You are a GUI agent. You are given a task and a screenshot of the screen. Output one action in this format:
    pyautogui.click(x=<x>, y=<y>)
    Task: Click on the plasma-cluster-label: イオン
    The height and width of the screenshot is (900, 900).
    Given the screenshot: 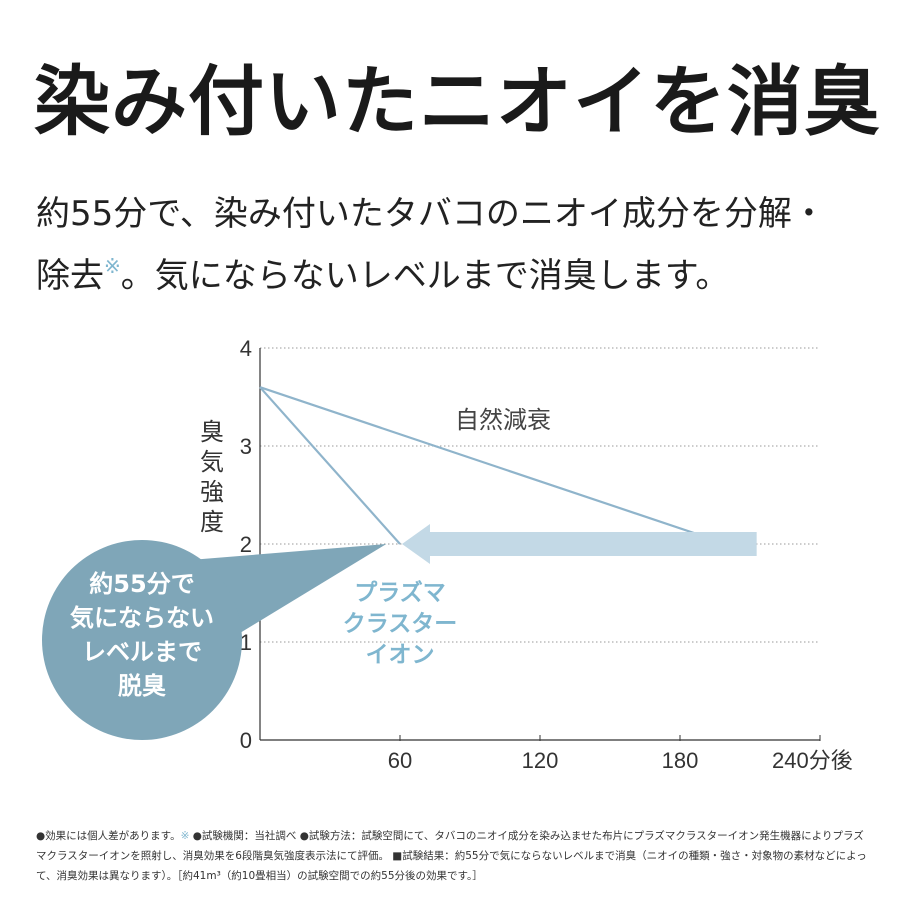 What is the action you would take?
    pyautogui.click(x=400, y=655)
    